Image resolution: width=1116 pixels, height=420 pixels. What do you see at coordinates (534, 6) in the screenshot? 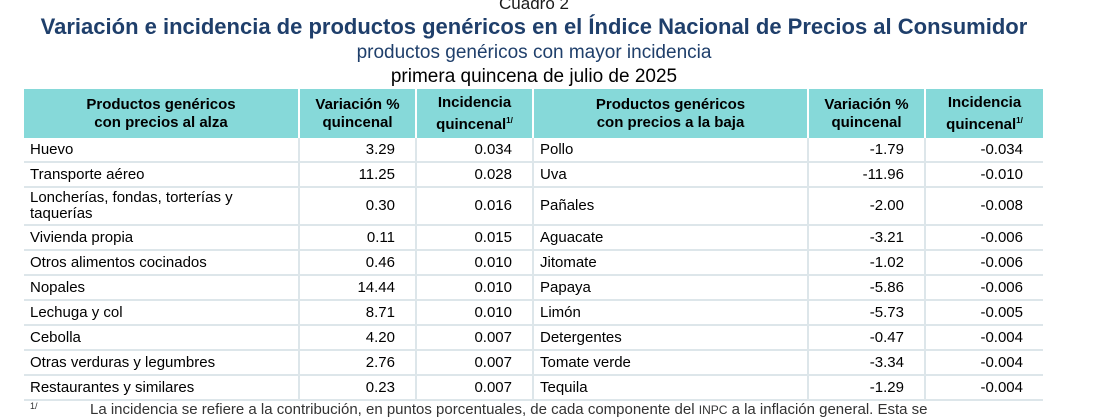
I see `table-number: Cuadro 2` at bounding box center [534, 6].